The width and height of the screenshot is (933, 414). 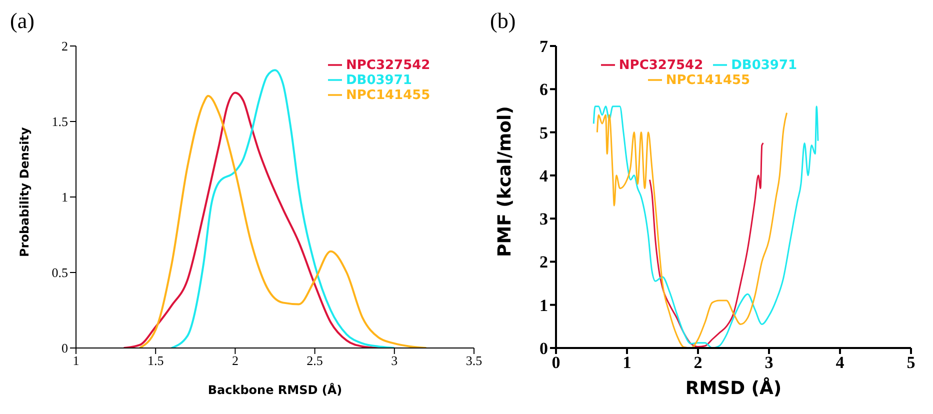 What do you see at coordinates (733, 388) in the screenshot?
I see `x-axis-title: RMSD (Å)` at bounding box center [733, 388].